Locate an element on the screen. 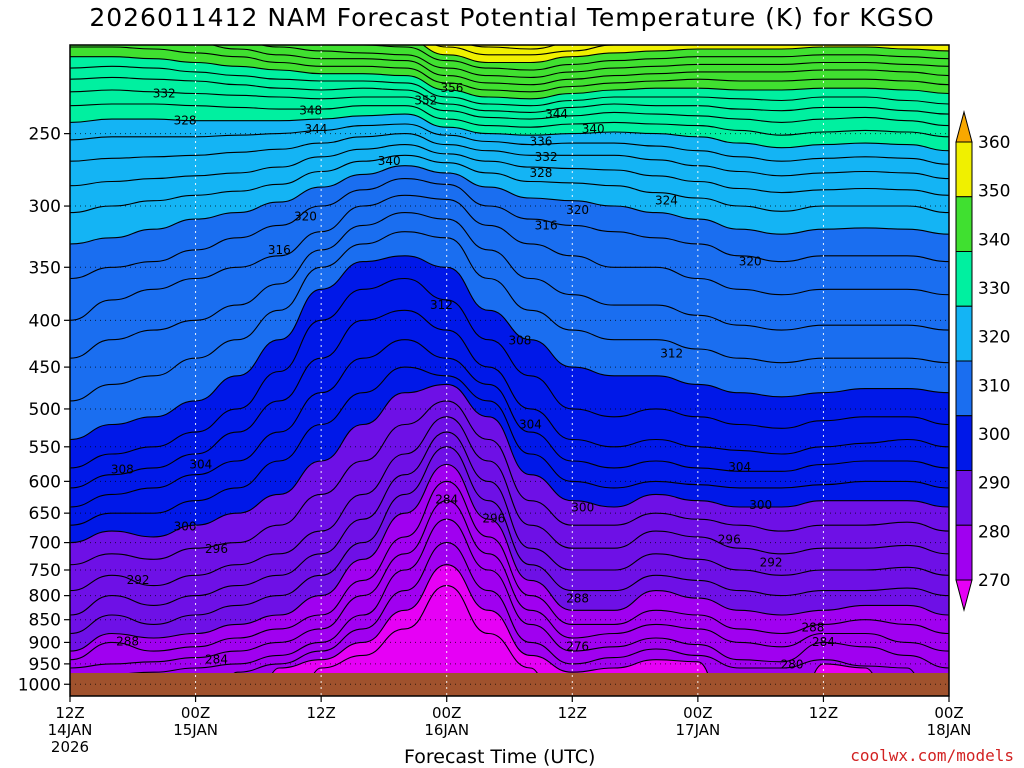  y-tick-label-550: 550 is located at coordinates (45, 448).